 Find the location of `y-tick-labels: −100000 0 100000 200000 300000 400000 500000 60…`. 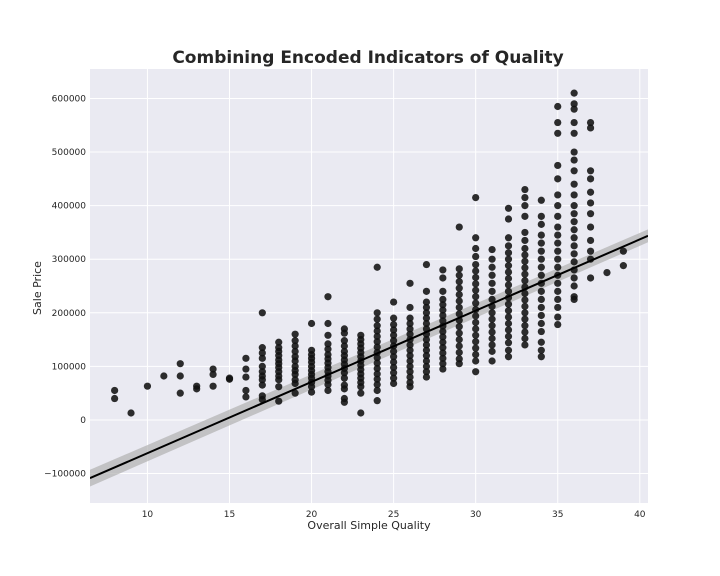

y-tick-labels: −100000 0 100000 200000 300000 400000 500000 60… is located at coordinates (65, 286).